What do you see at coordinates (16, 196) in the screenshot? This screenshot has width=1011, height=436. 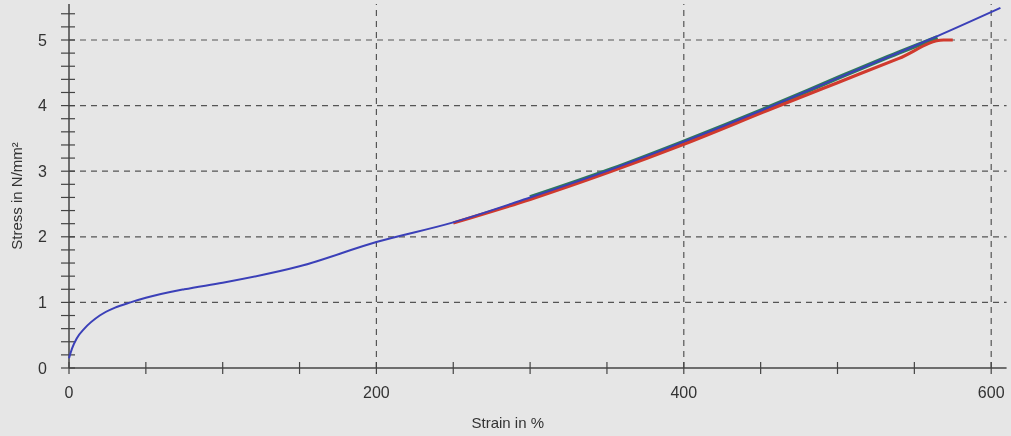 I see `y-axis-title: Stress in N/mm²` at bounding box center [16, 196].